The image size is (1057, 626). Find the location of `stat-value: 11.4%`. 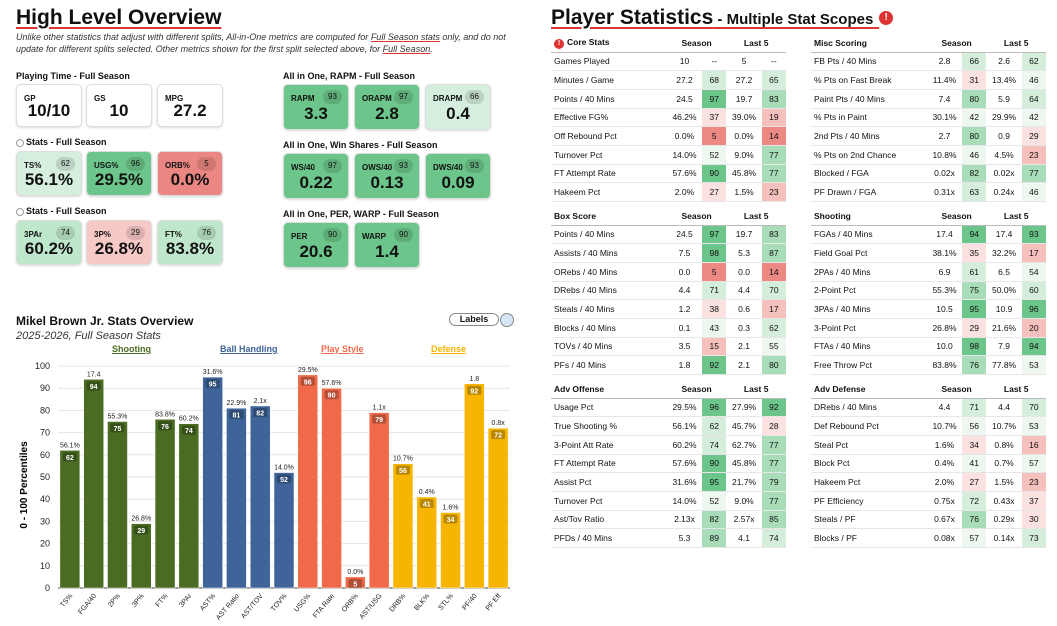

stat-value: 11.4% is located at coordinates (944, 80).